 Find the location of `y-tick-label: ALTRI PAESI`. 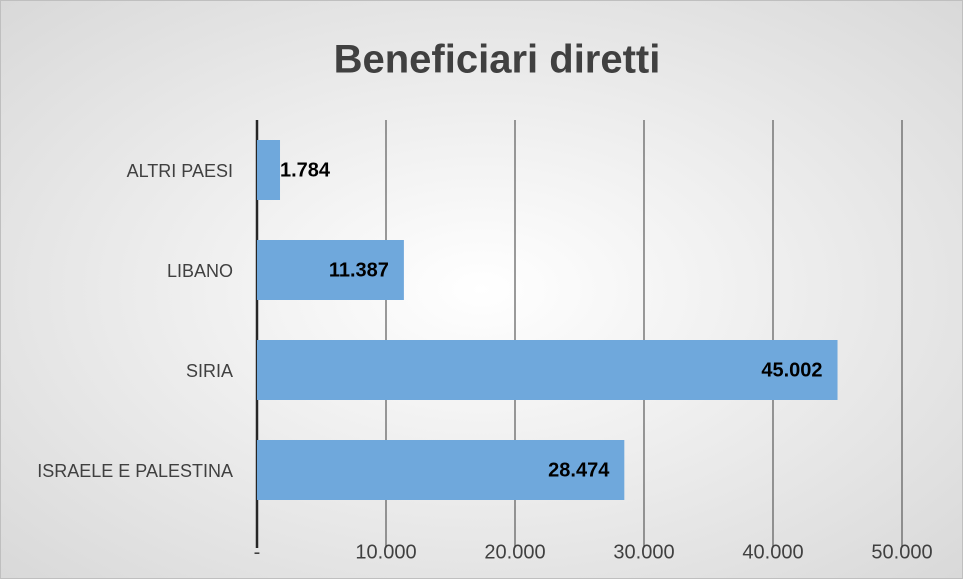

y-tick-label: ALTRI PAESI is located at coordinates (180, 171).